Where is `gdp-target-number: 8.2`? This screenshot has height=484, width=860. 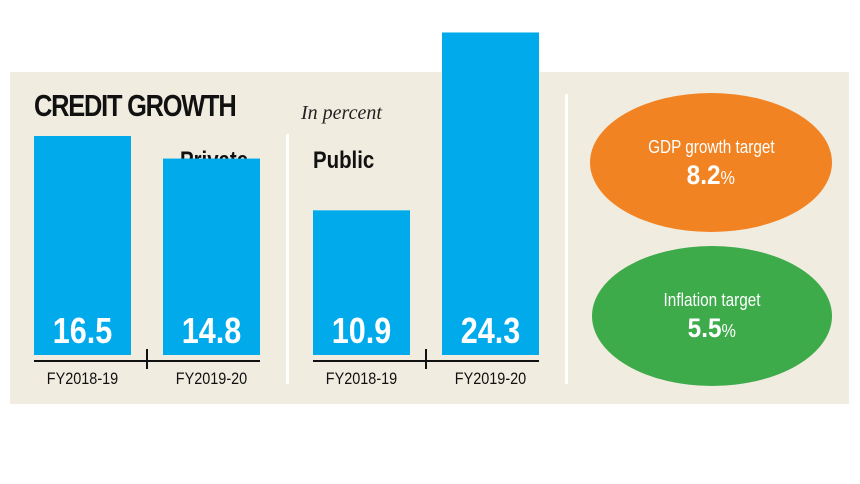 gdp-target-number: 8.2 is located at coordinates (703, 174).